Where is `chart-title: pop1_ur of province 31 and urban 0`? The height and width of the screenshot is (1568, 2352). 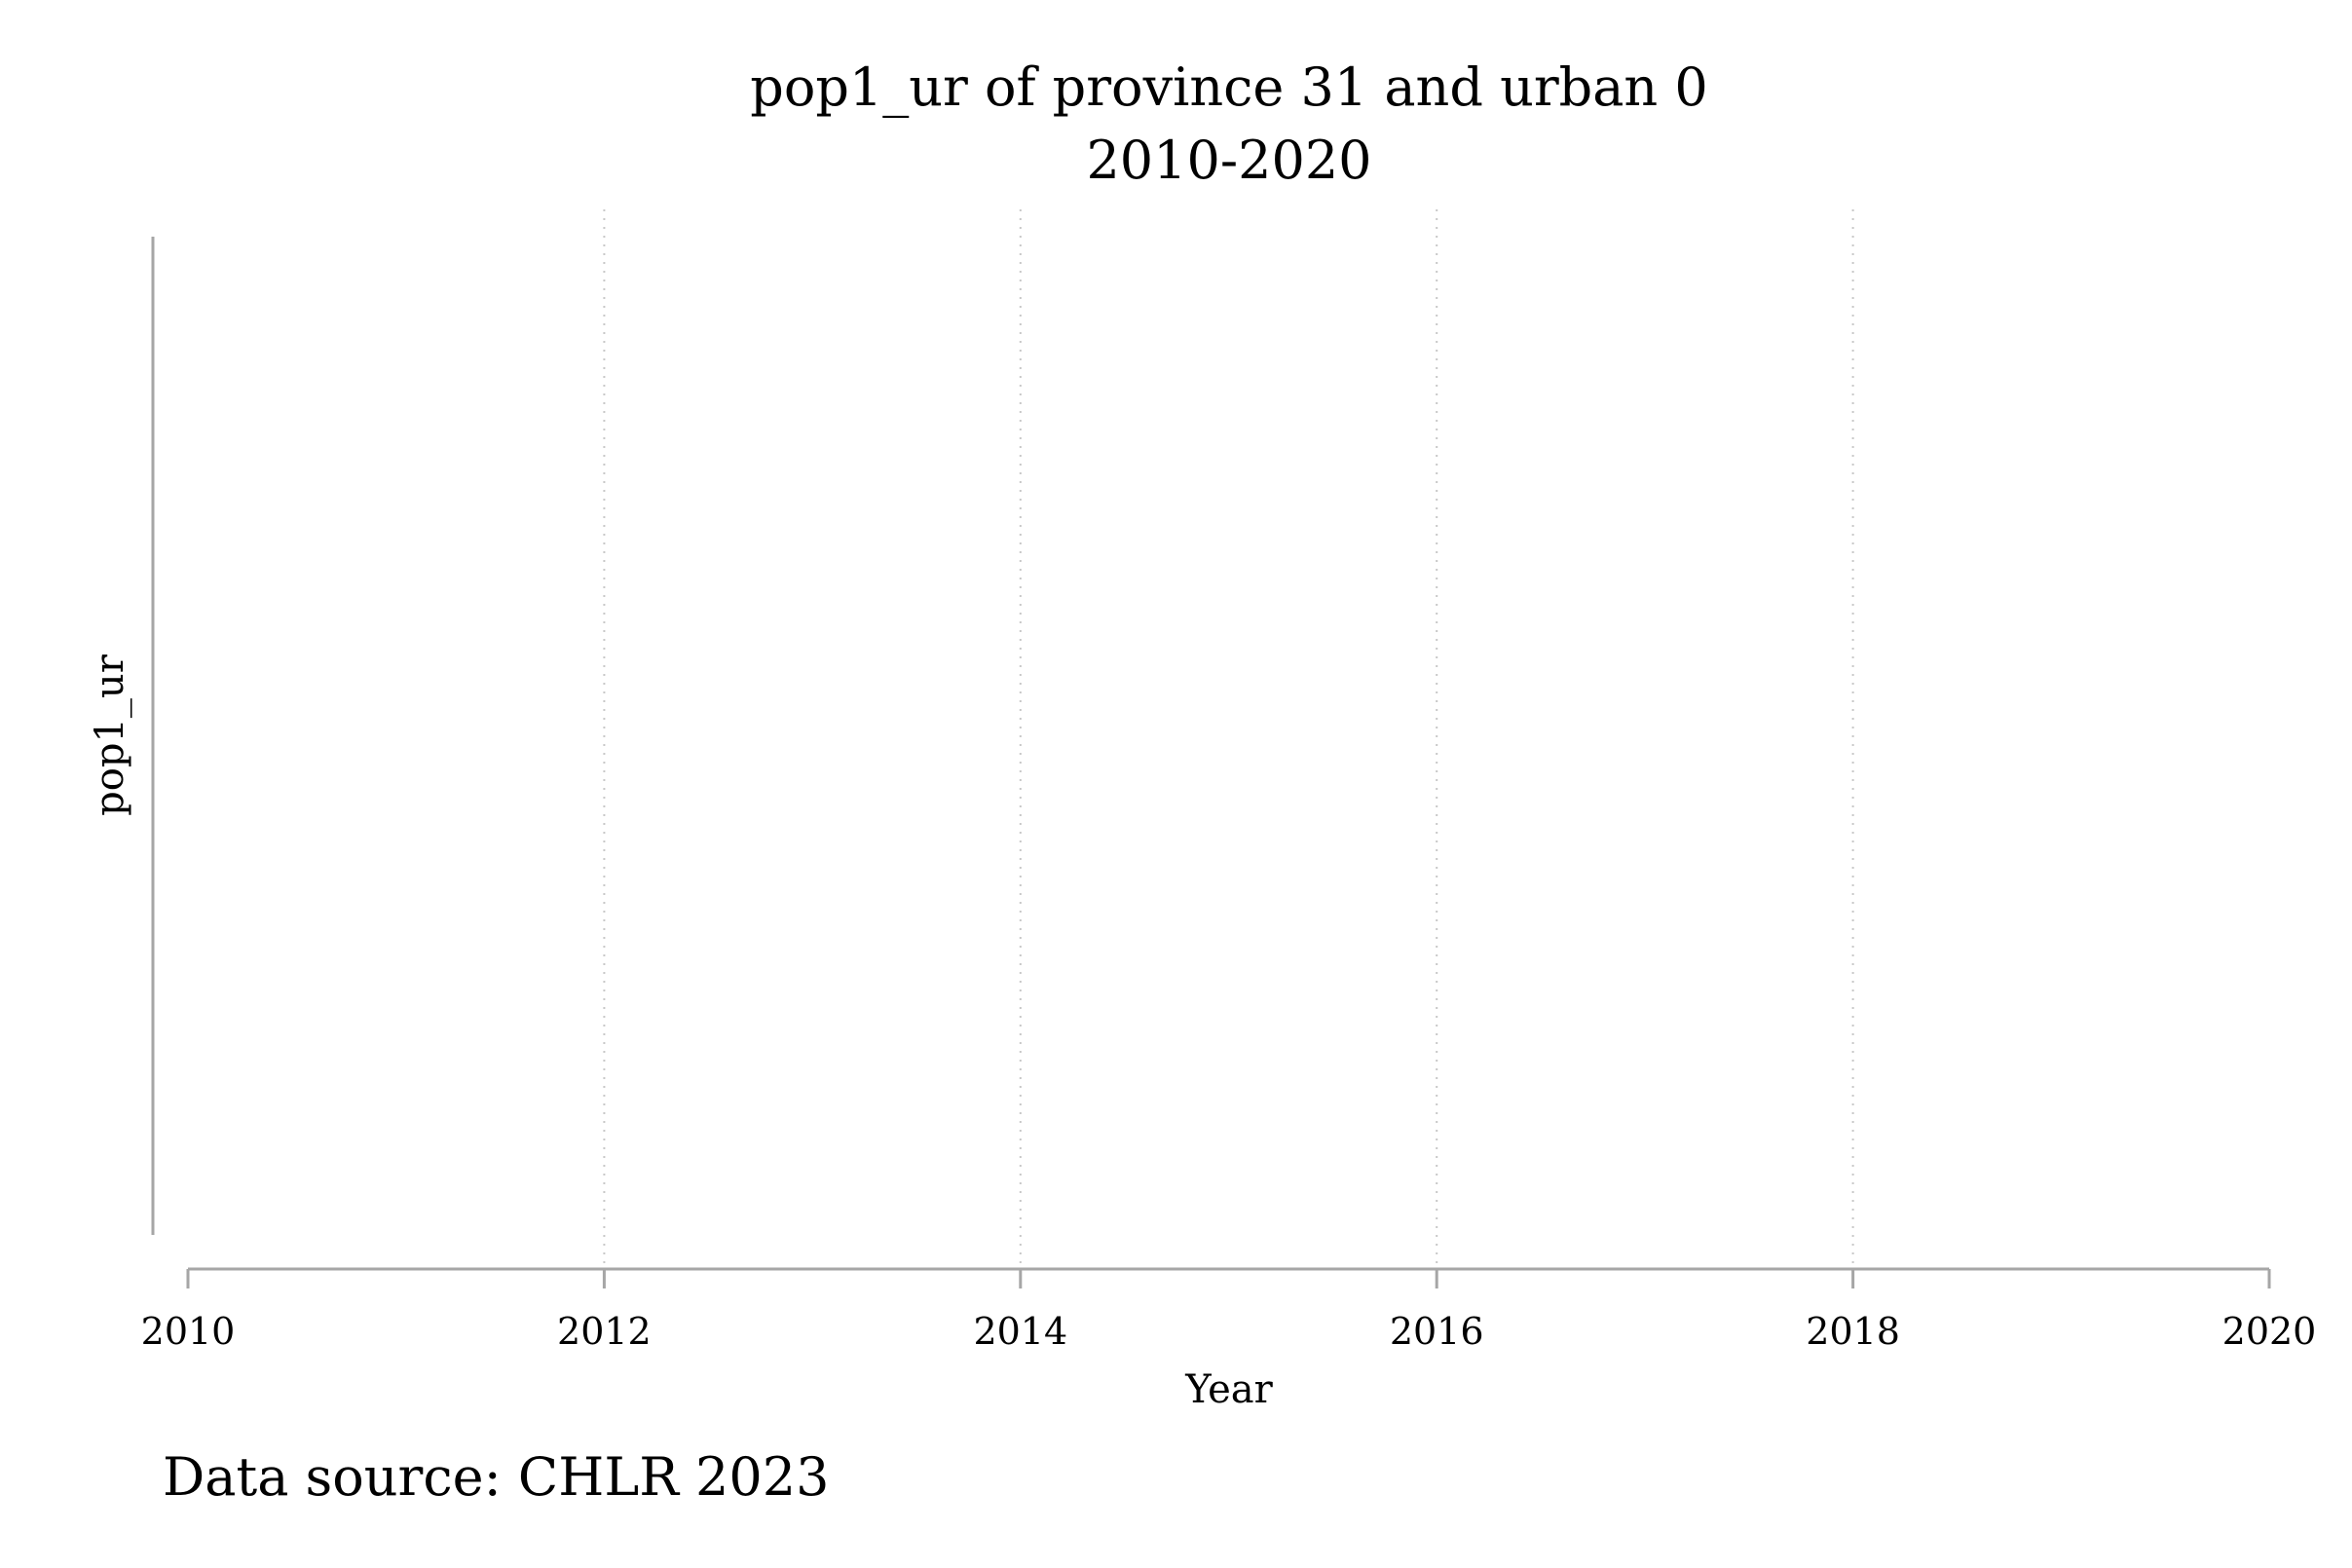 chart-title: pop1_ur of province 31 and urban 0 is located at coordinates (1228, 87).